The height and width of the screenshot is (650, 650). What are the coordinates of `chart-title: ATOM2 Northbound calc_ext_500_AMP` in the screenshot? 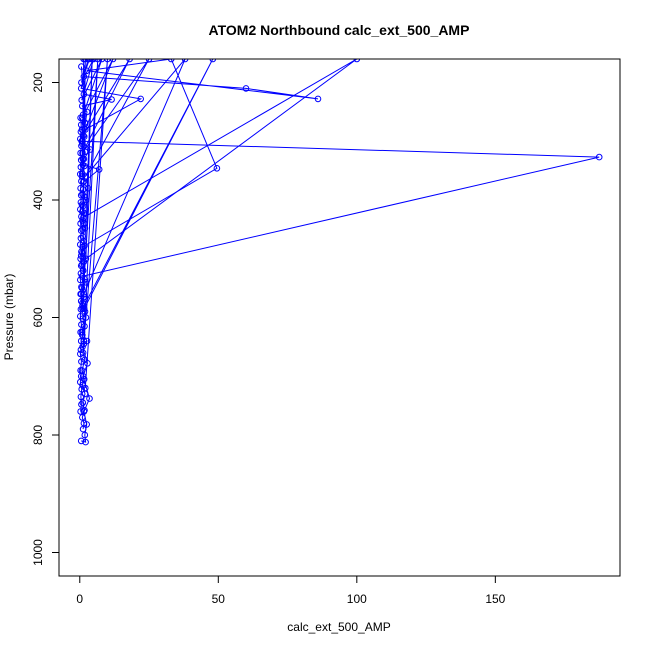 It's located at (339, 30).